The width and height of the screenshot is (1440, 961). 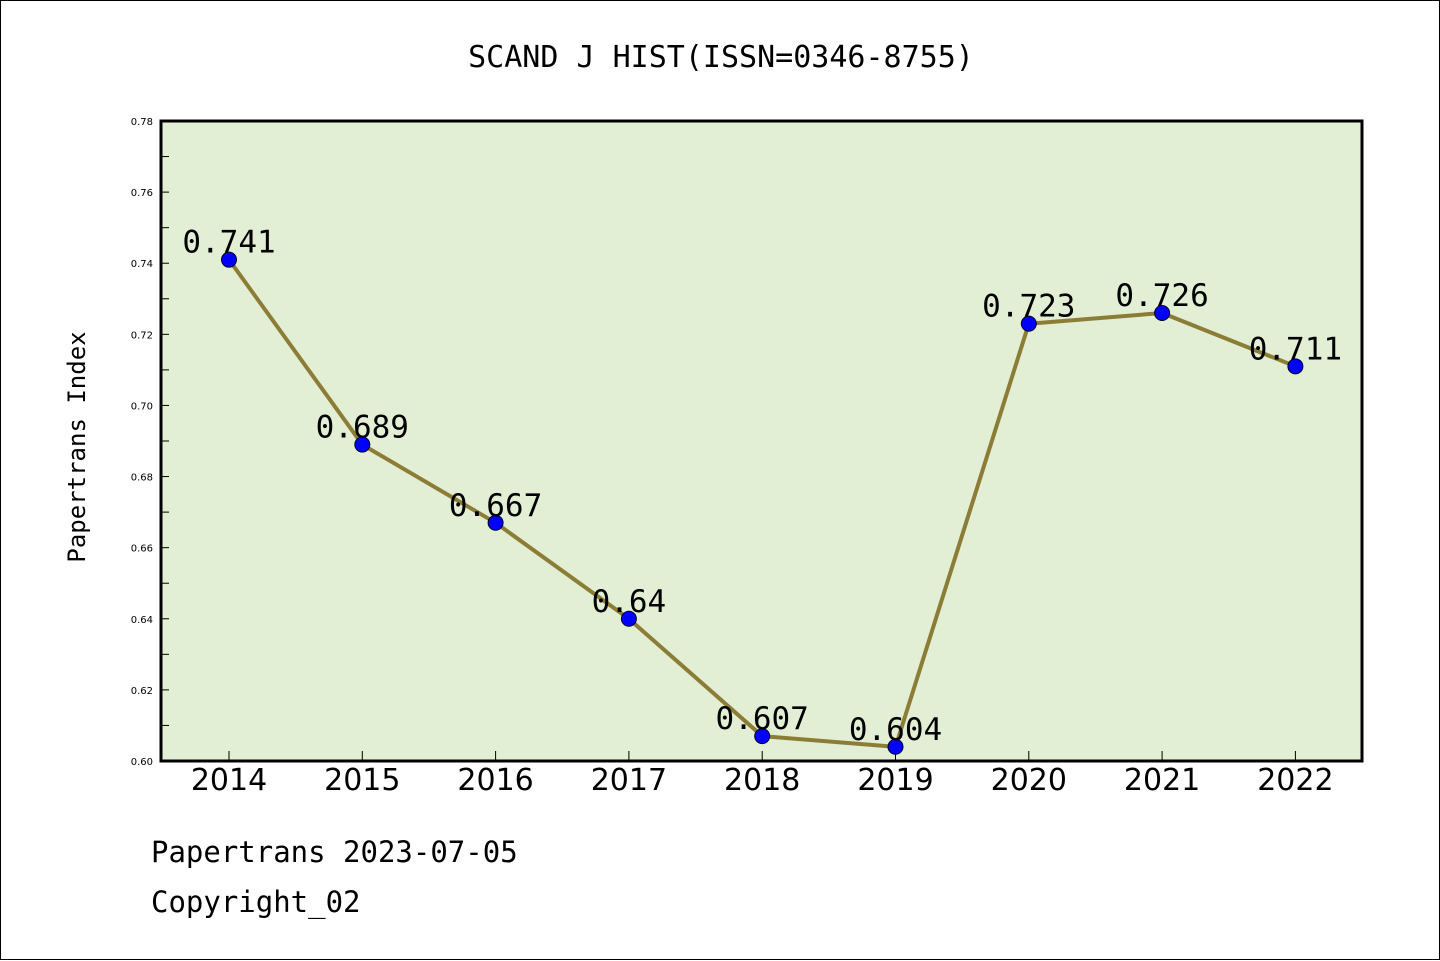 I want to click on x-tick-label: 2020, so click(x=1029, y=780).